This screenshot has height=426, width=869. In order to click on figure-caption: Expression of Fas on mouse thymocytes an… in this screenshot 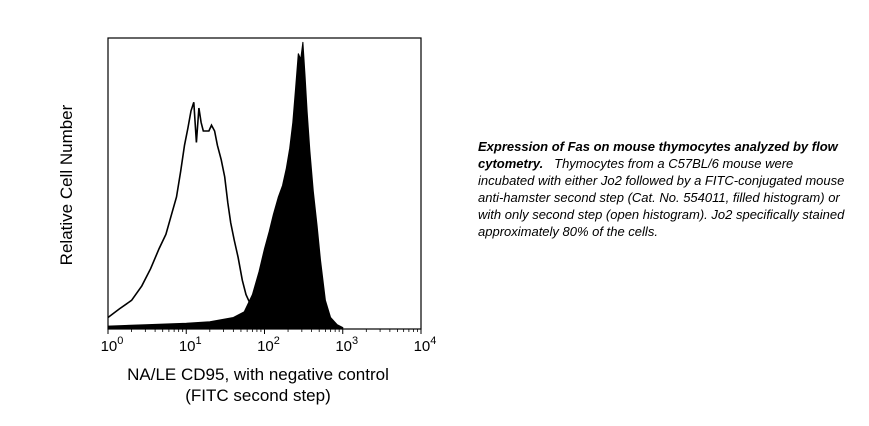, I will do `click(664, 189)`.